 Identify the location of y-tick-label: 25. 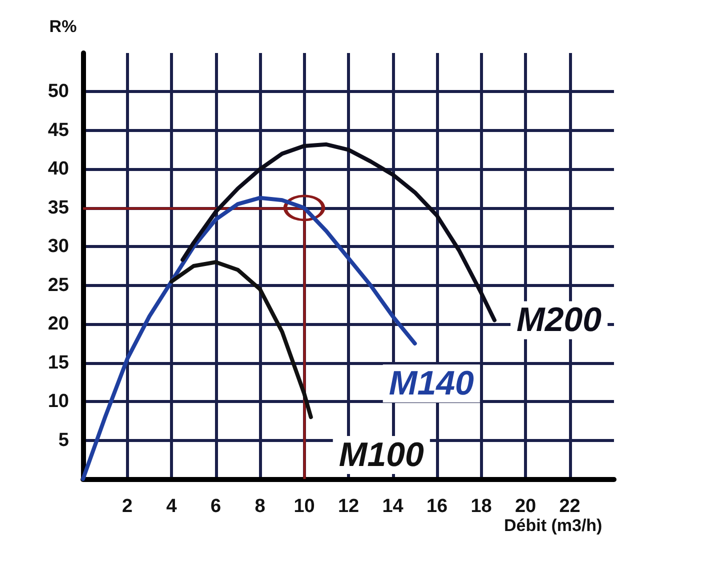
(59, 285).